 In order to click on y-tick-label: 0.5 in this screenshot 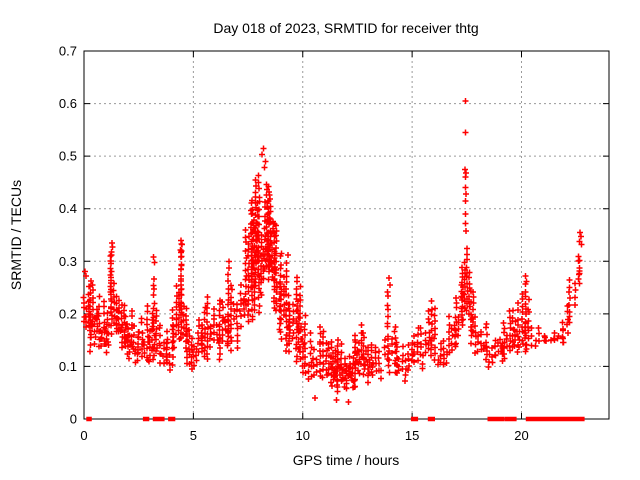, I will do `click(68, 156)`.